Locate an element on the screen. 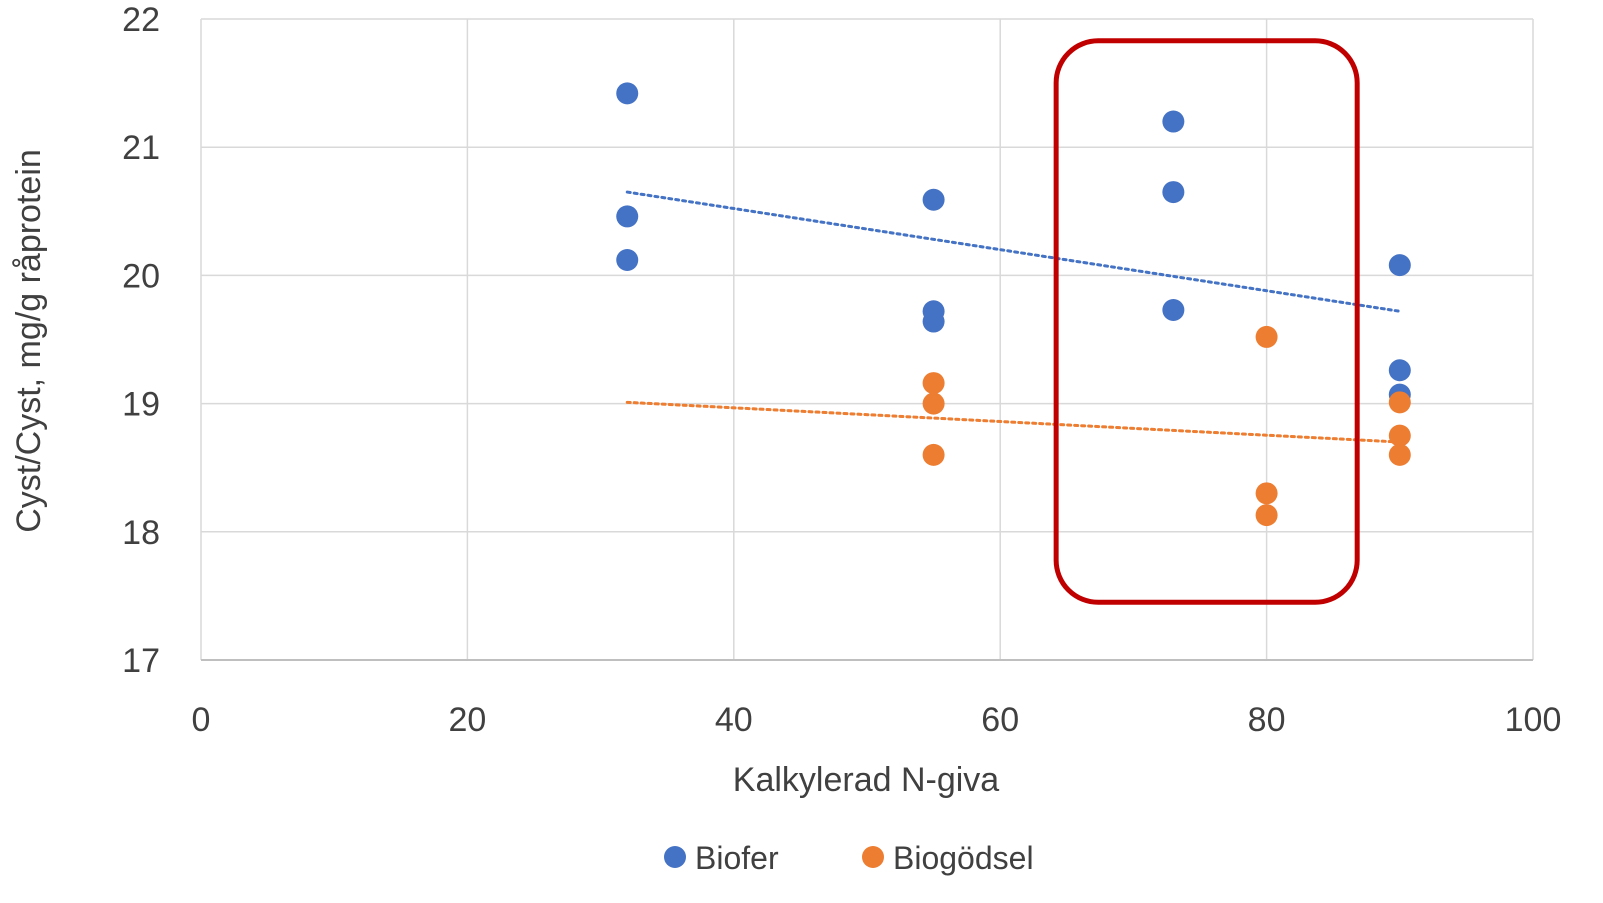 This screenshot has height=903, width=1603. highlight-box is located at coordinates (1206, 321).